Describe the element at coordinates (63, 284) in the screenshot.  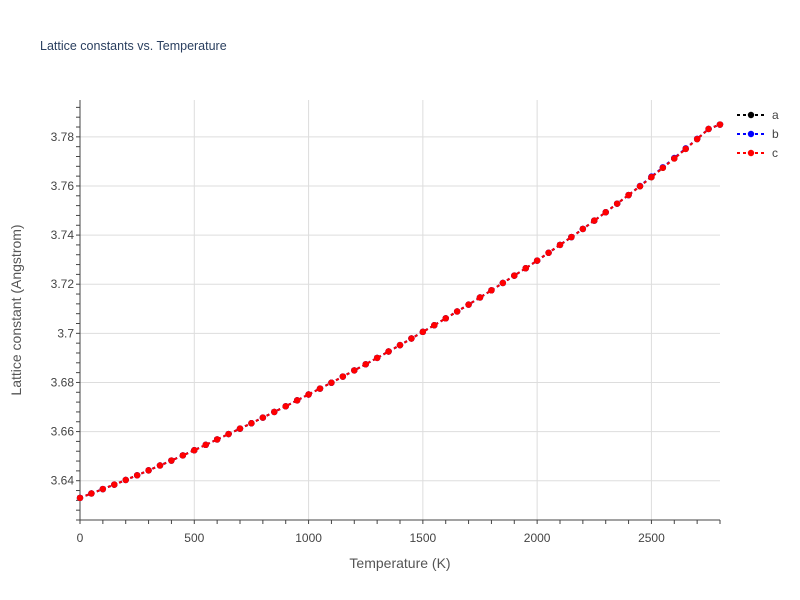
I see `y-tick-label: 3.72` at that location.